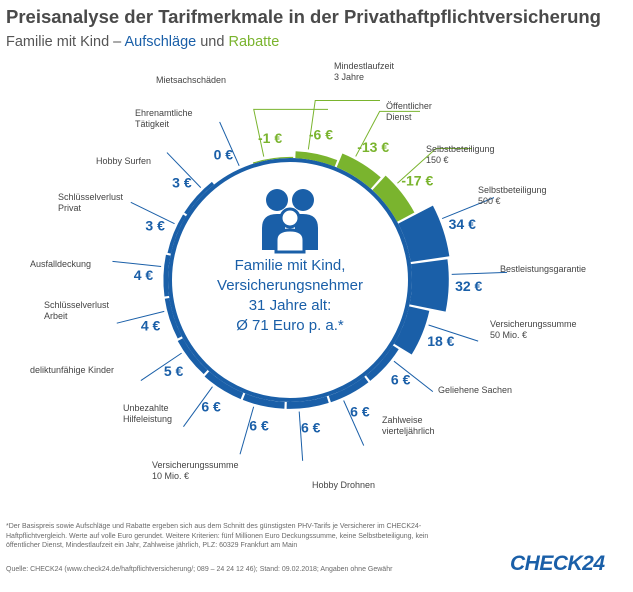 This screenshot has height=592, width=633. I want to click on category-label-line: Tätigkeit, so click(152, 124).